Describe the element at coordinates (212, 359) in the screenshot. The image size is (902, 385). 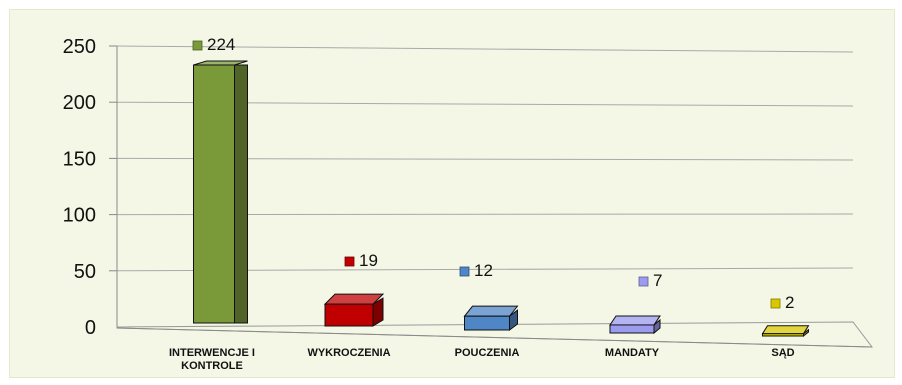
I see `category-label: INTERWENCJE I KONTROLE` at that location.